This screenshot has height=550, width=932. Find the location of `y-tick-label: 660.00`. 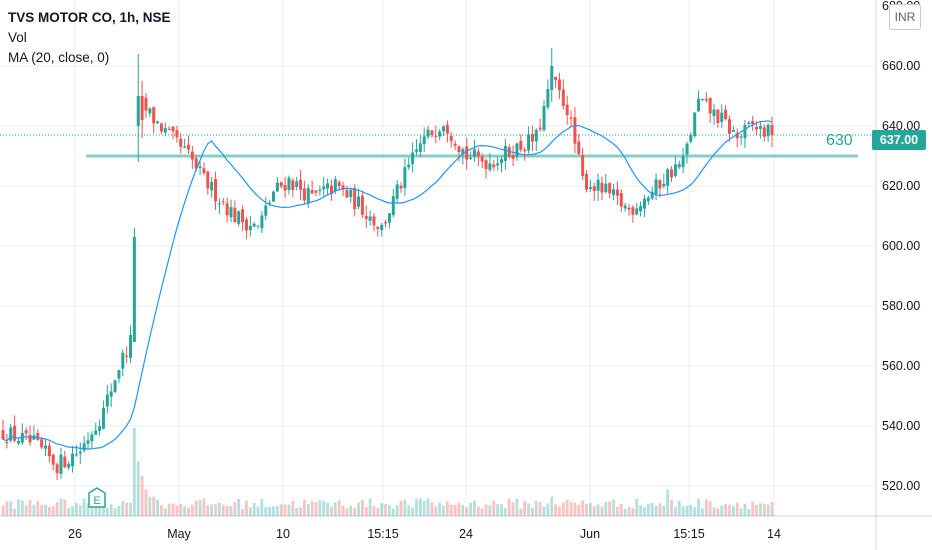

y-tick-label: 660.00 is located at coordinates (901, 66).